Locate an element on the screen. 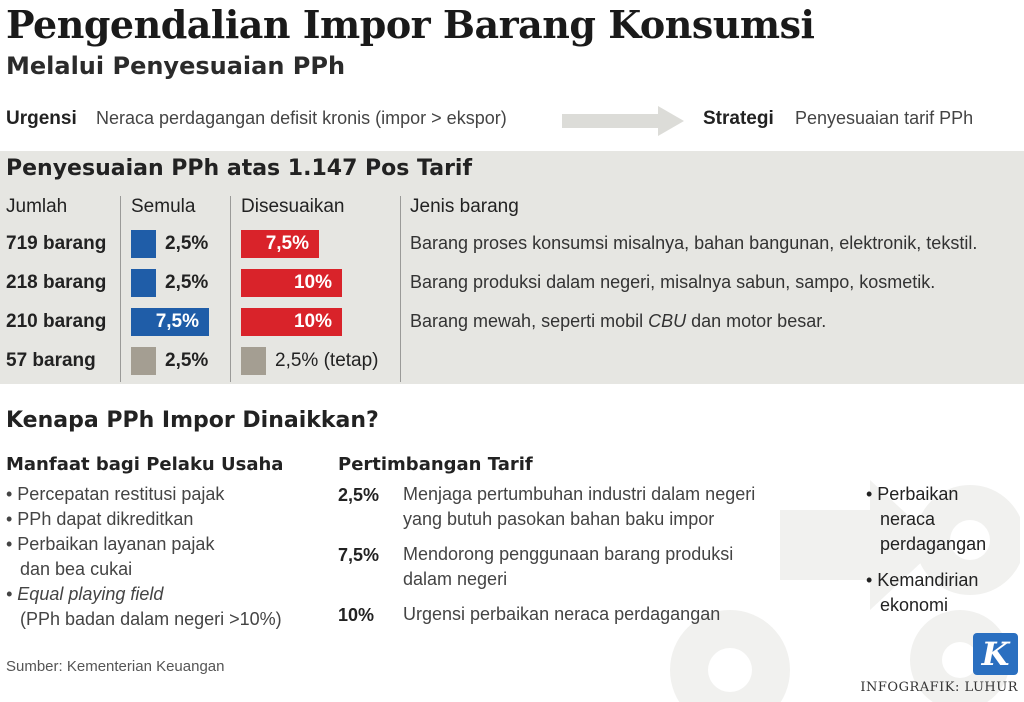  list-item: • Equal playing field is located at coordinates (85, 594).